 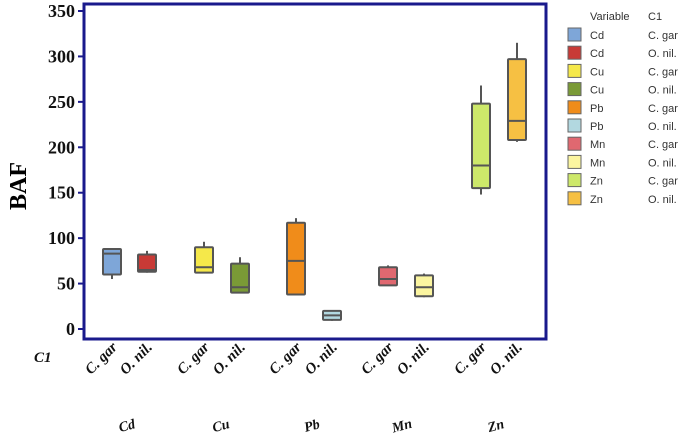 I want to click on y-axis-label: BAF, so click(x=19, y=186).